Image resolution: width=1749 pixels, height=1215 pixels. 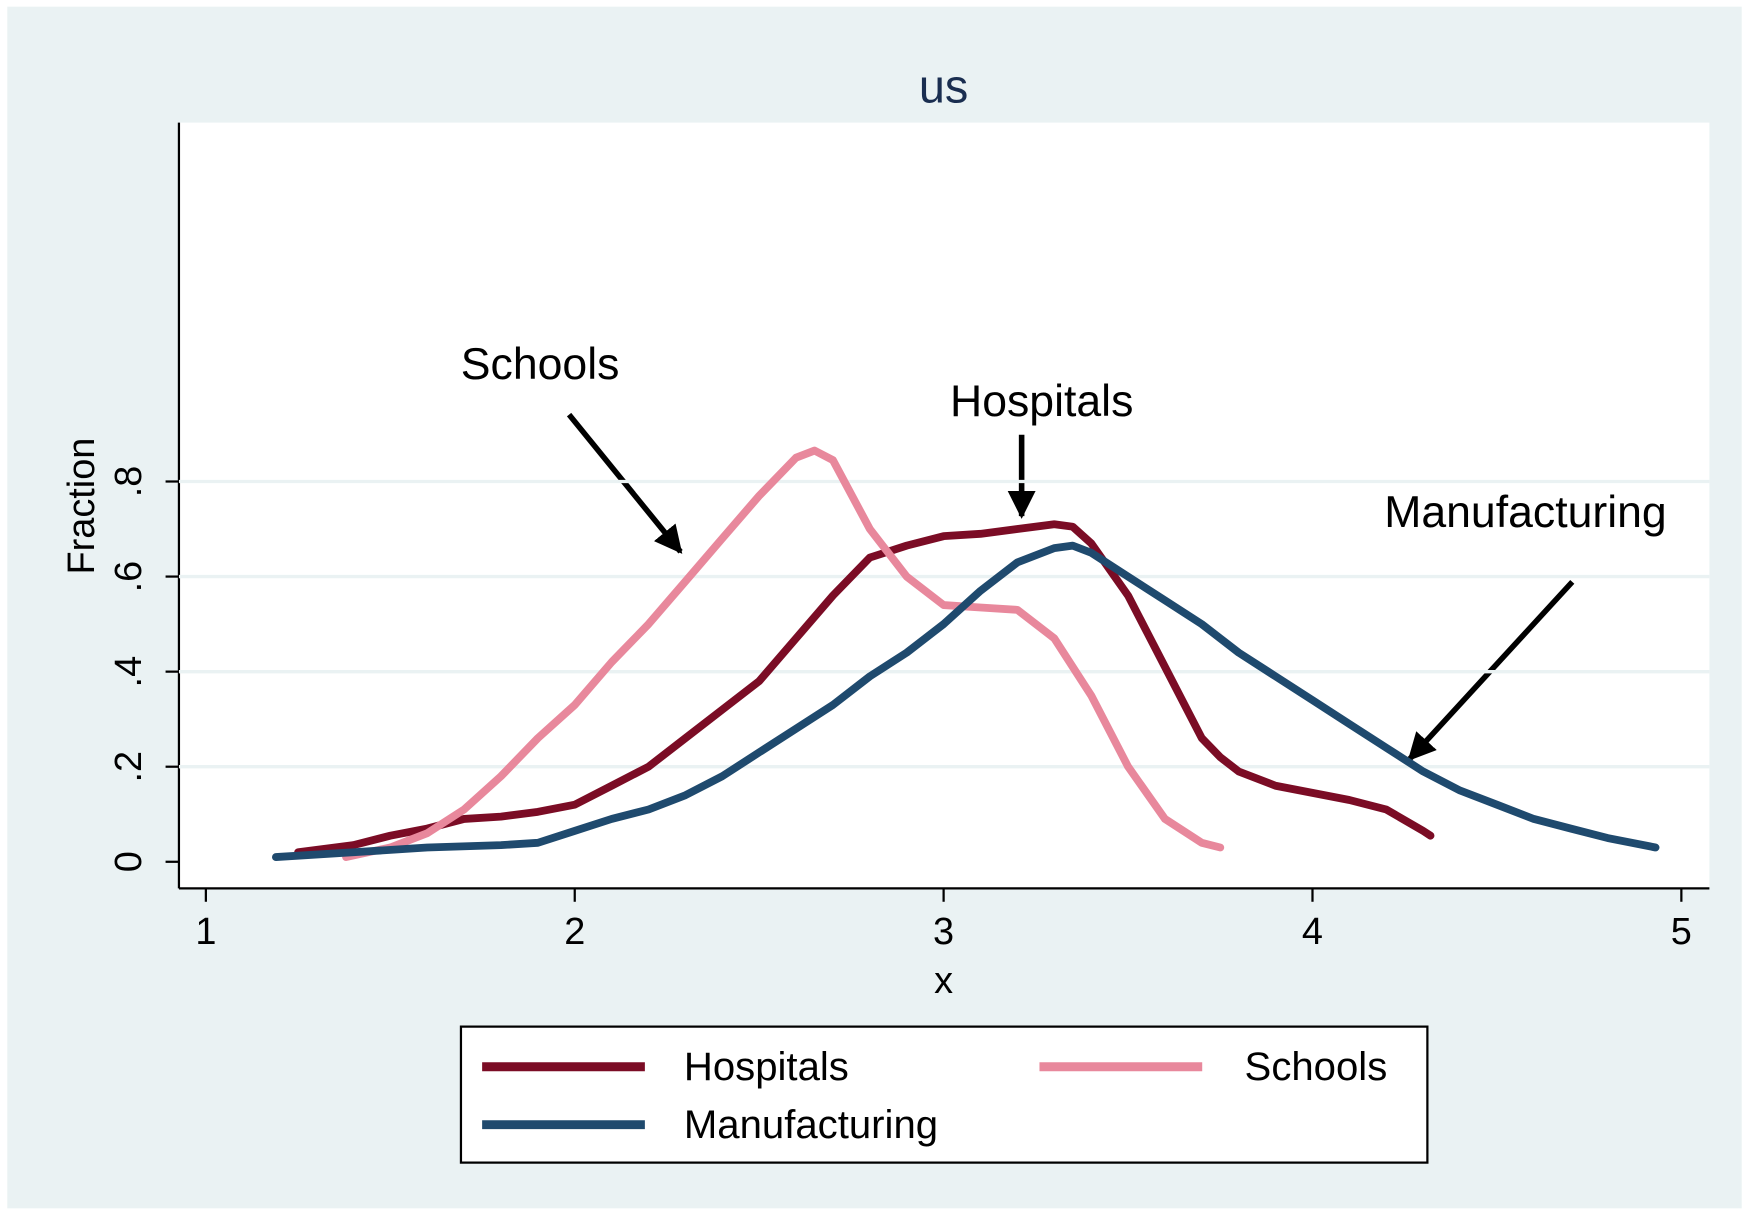 I want to click on x-tick-label: 4, so click(x=1312, y=932).